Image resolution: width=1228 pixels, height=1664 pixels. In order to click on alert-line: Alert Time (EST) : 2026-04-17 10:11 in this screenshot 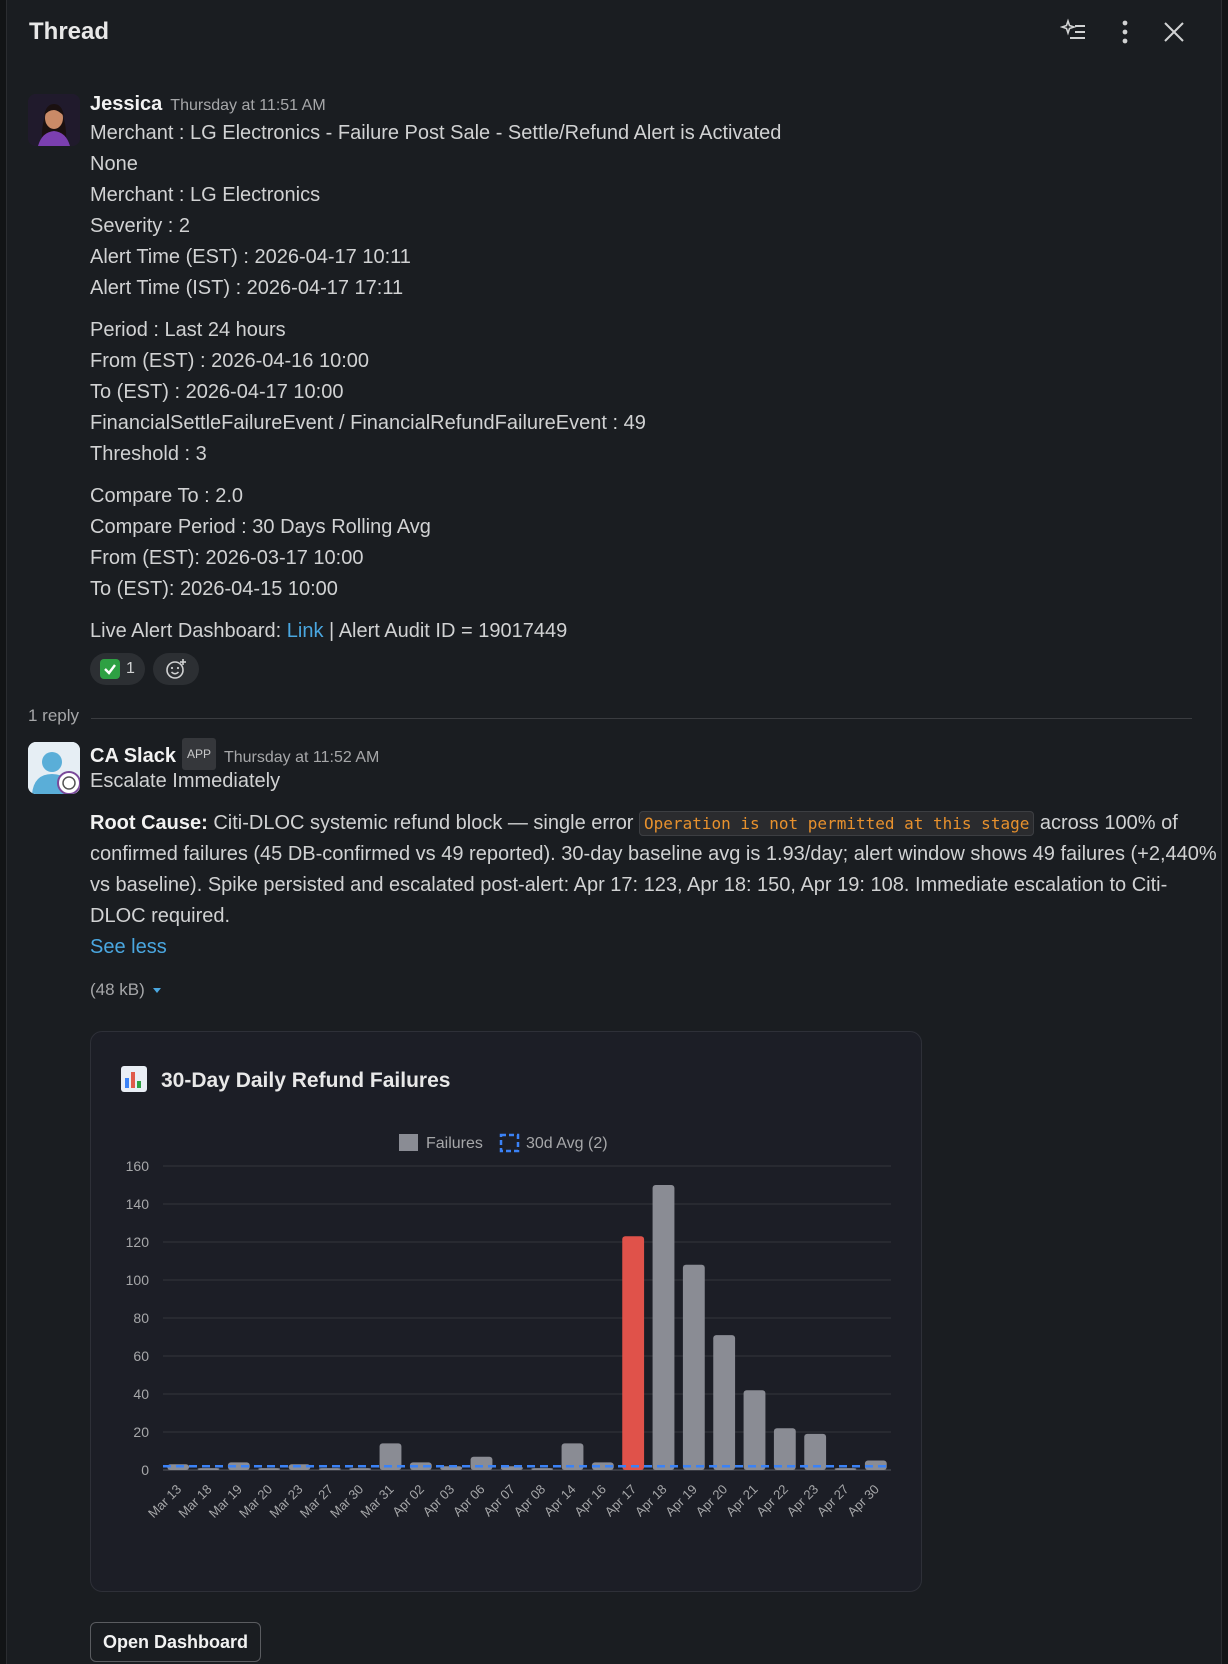, I will do `click(250, 257)`.